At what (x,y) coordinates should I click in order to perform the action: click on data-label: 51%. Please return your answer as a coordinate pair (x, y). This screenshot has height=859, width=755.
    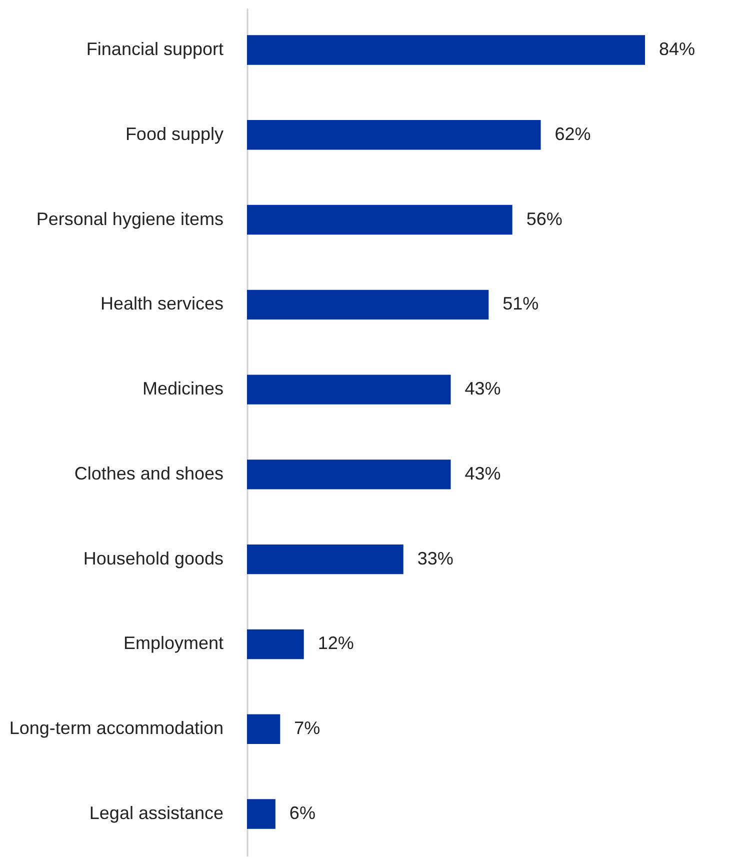
    Looking at the image, I should click on (520, 304).